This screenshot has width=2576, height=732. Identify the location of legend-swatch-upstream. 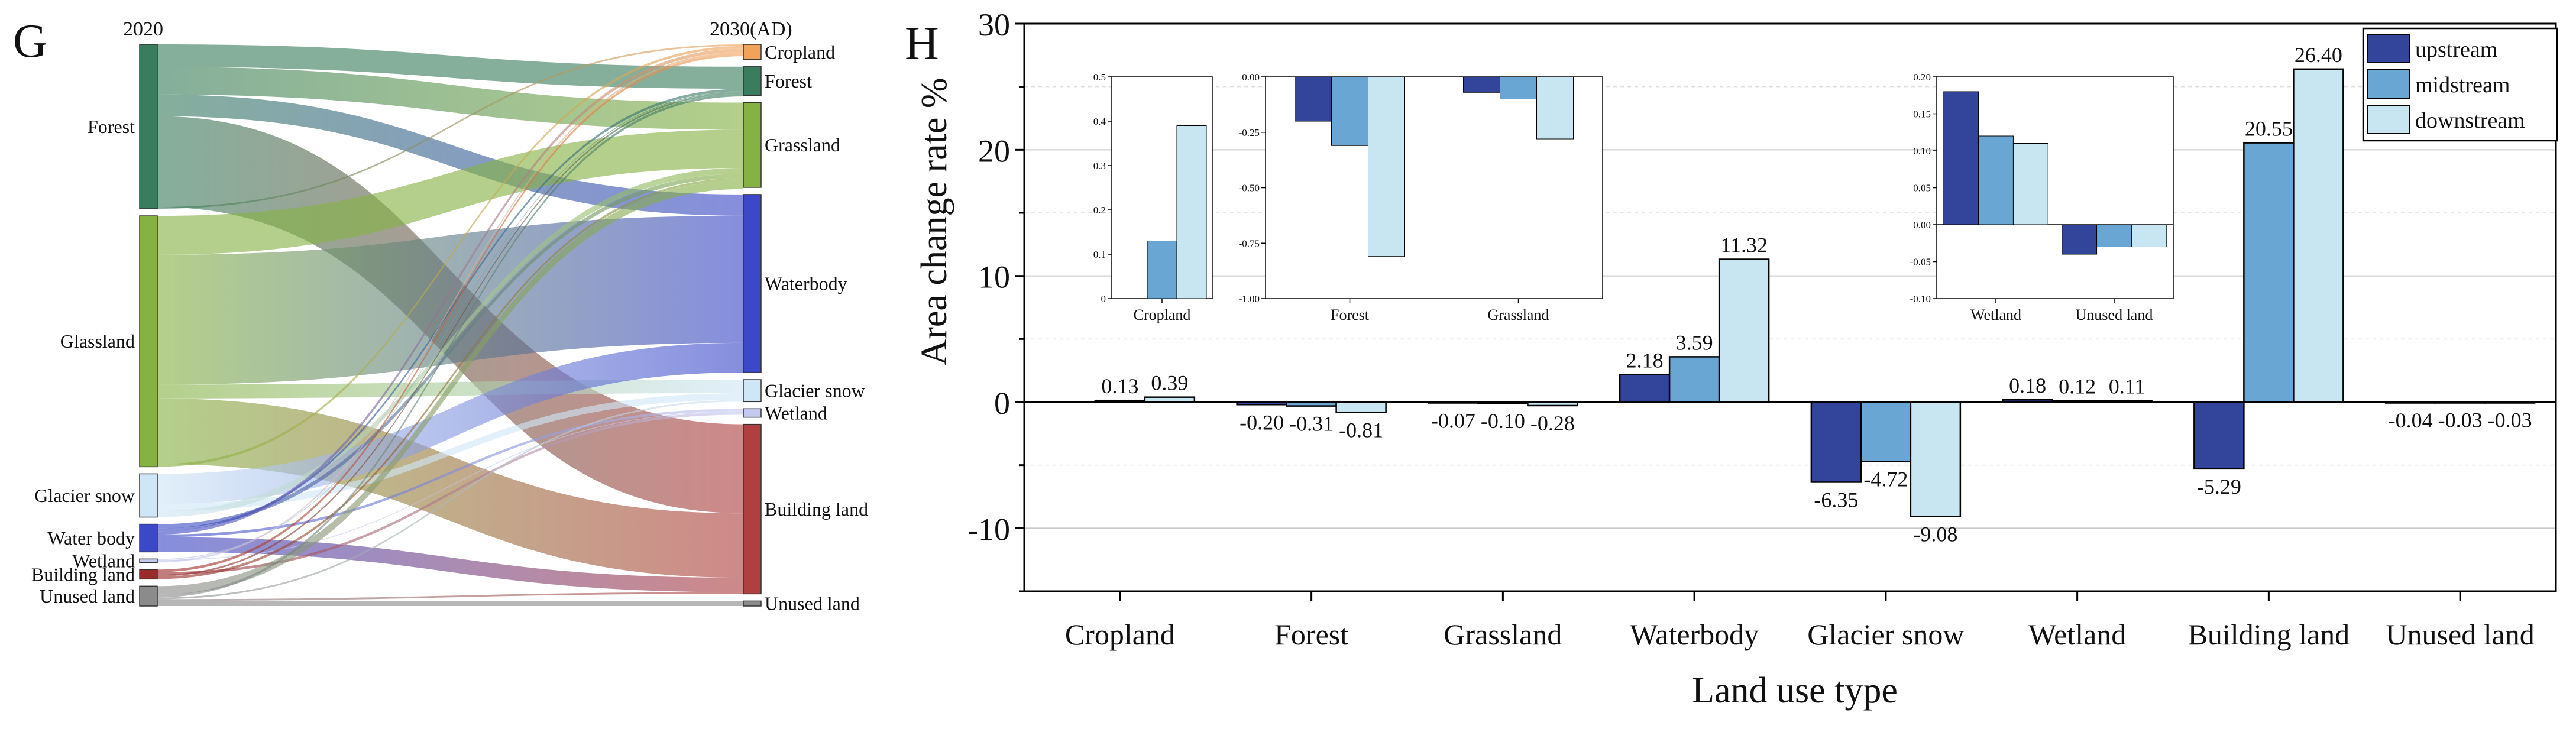
(2389, 49).